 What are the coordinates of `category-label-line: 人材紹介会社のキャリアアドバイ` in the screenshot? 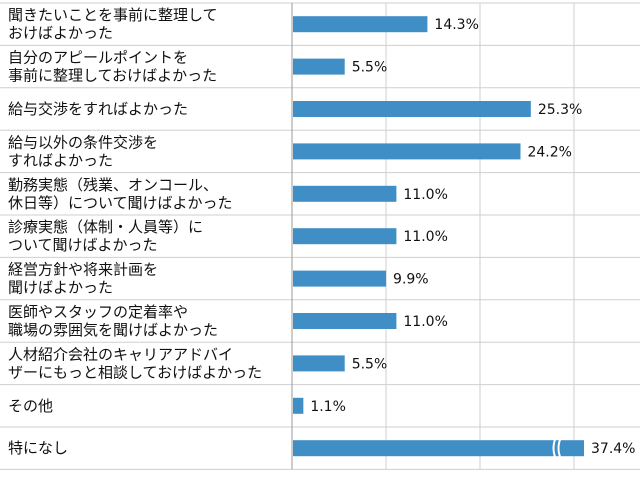 It's located at (120, 354).